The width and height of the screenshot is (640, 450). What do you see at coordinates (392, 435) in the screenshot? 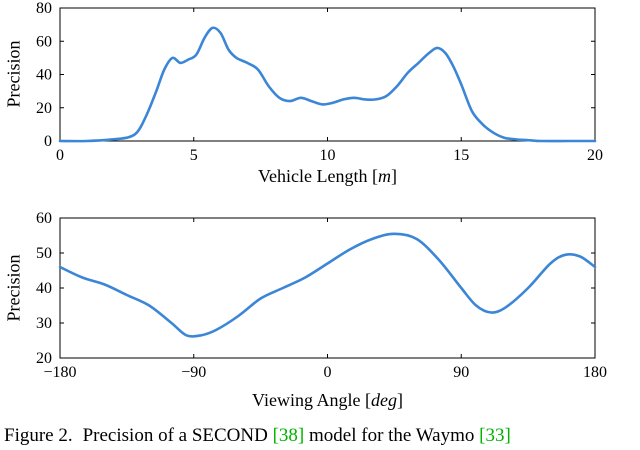
I see `caption-text-2: model for the Waymo` at bounding box center [392, 435].